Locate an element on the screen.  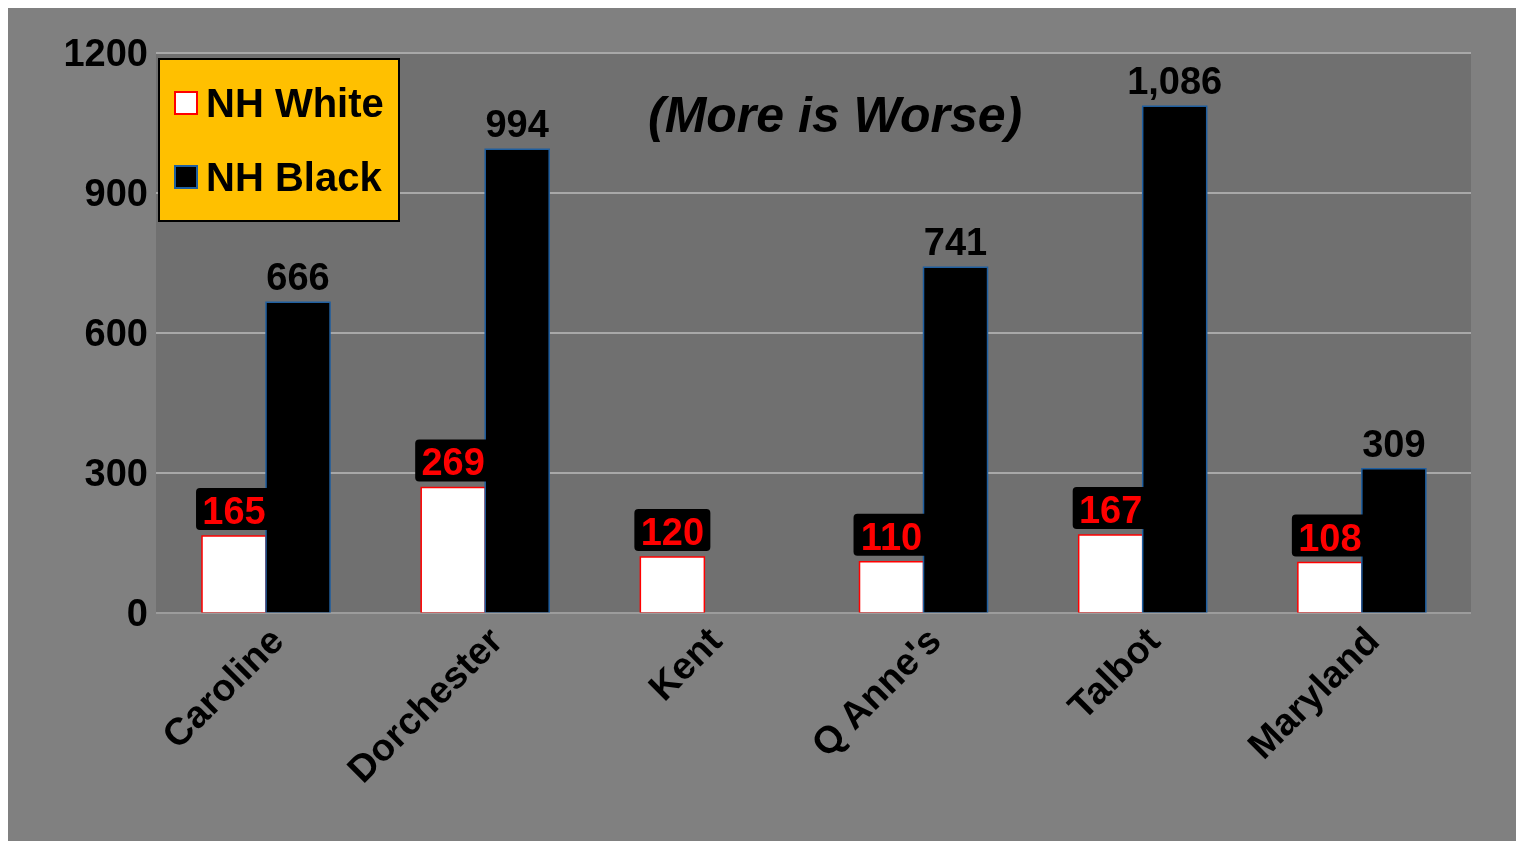
legend-label: NH White is located at coordinates (295, 103).